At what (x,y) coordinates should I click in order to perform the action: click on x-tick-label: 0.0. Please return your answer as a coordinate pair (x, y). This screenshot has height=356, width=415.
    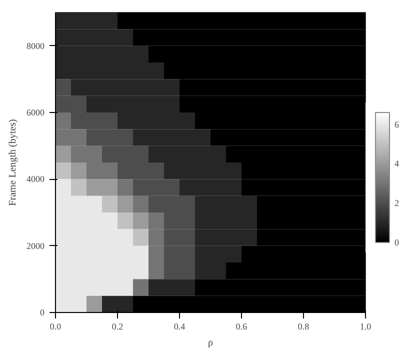
    Looking at the image, I should click on (56, 327).